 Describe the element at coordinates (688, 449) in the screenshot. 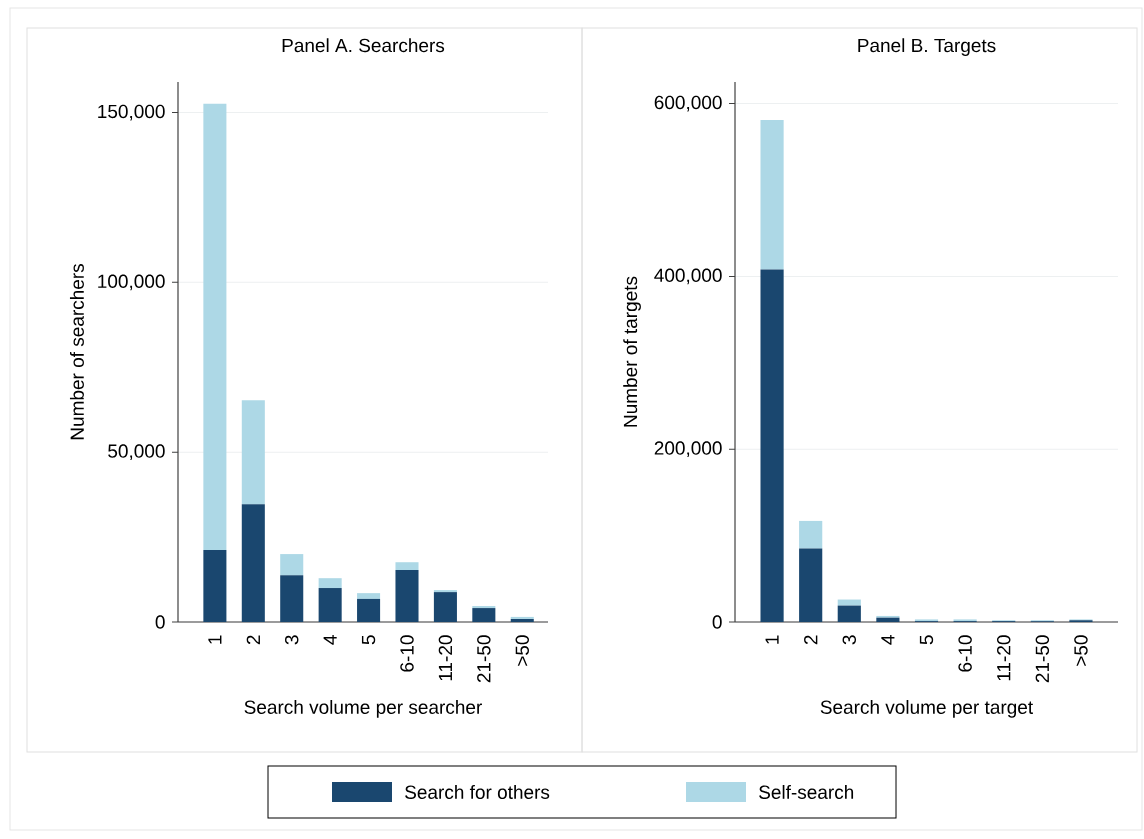

I see `y-tick-label: 200,000` at that location.